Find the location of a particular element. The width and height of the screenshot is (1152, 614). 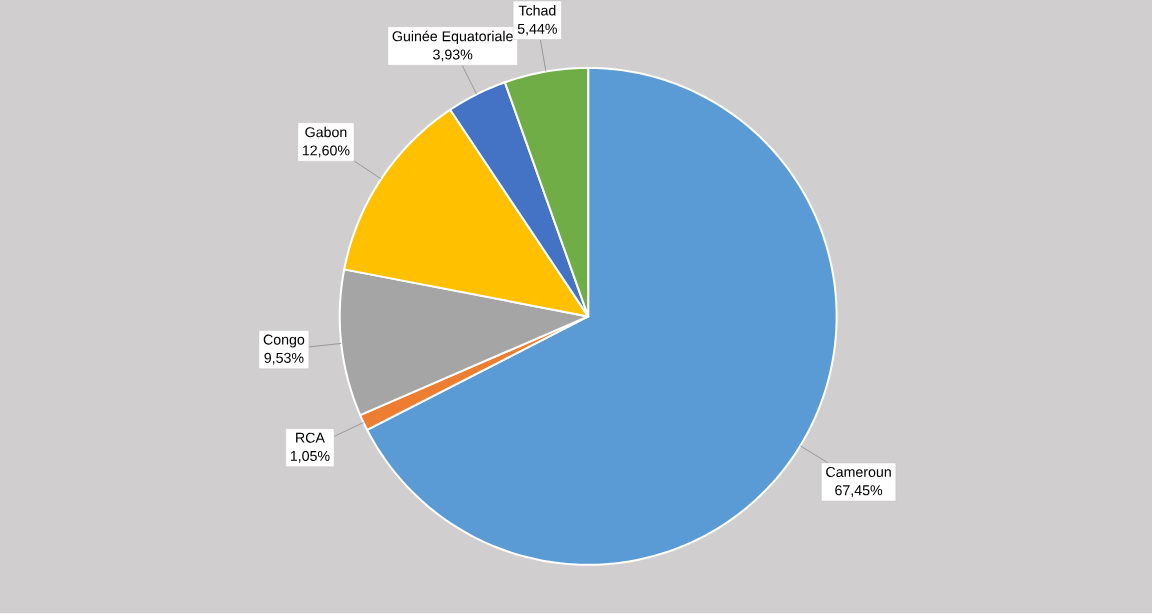

data-label: 12,60% is located at coordinates (326, 151).